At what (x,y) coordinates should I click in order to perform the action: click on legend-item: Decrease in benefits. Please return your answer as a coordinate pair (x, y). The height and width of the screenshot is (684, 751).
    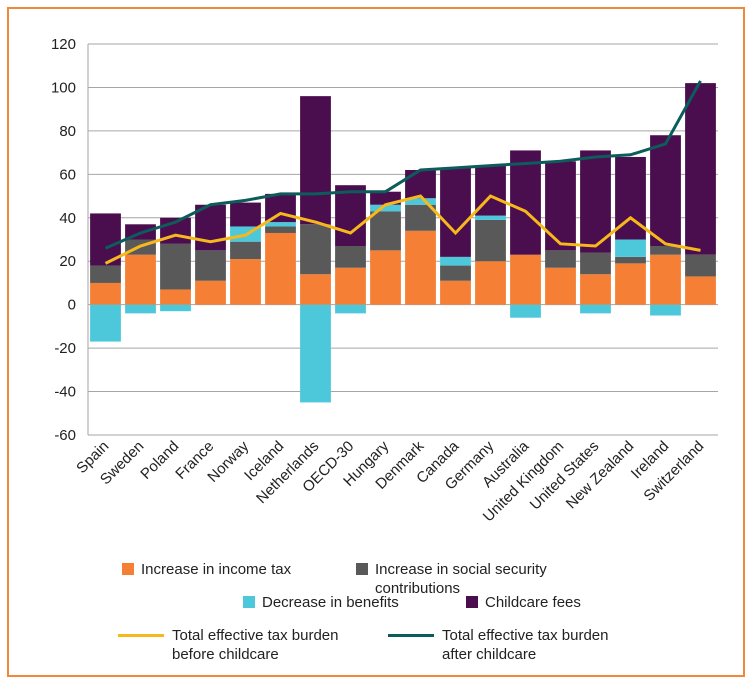
    Looking at the image, I should click on (321, 602).